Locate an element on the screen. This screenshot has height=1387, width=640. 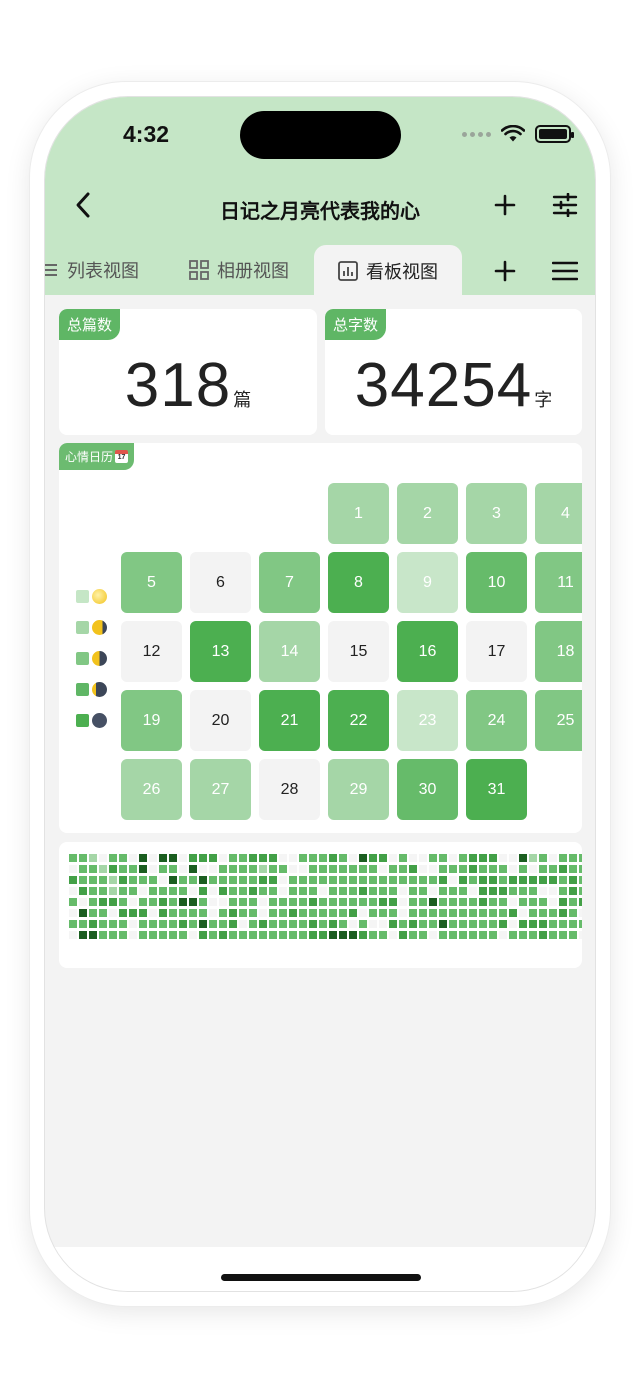
calendar-day-13: 13 is located at coordinates (220, 651).